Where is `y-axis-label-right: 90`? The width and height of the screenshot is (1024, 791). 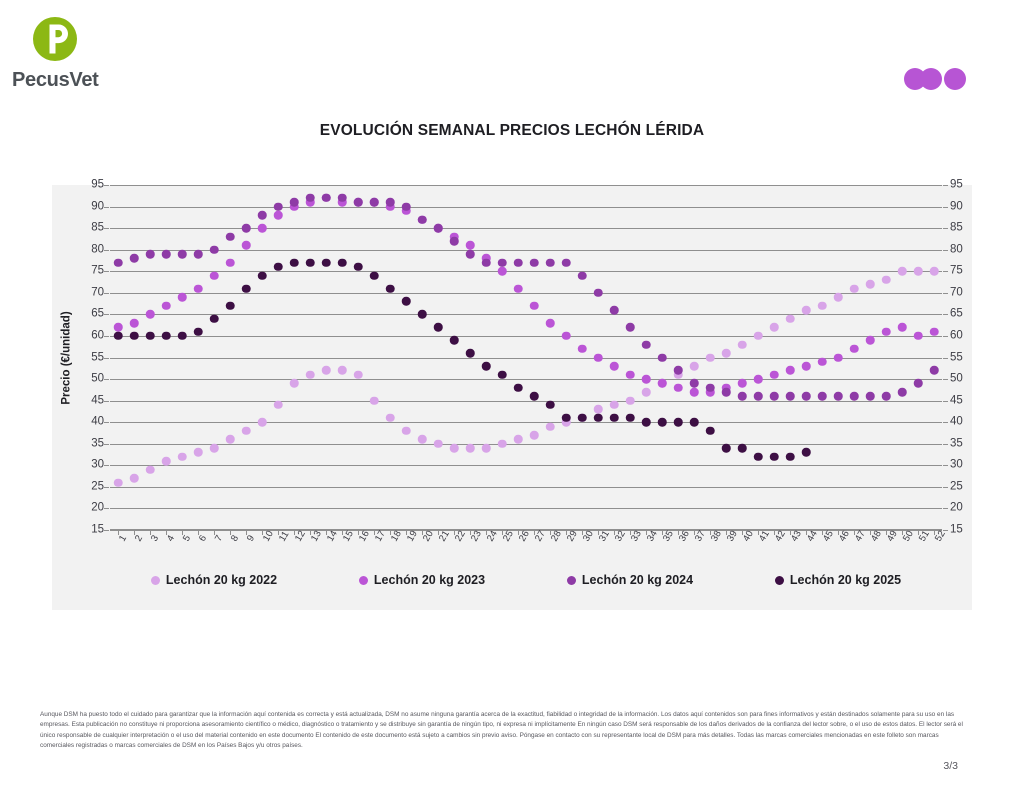
y-axis-label-right: 90 is located at coordinates (956, 205).